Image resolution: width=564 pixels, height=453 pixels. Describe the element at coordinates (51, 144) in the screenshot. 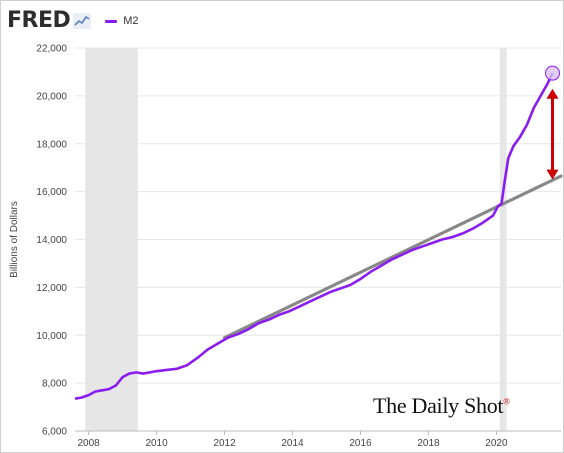

I see `y-tick-label: 18,000` at that location.